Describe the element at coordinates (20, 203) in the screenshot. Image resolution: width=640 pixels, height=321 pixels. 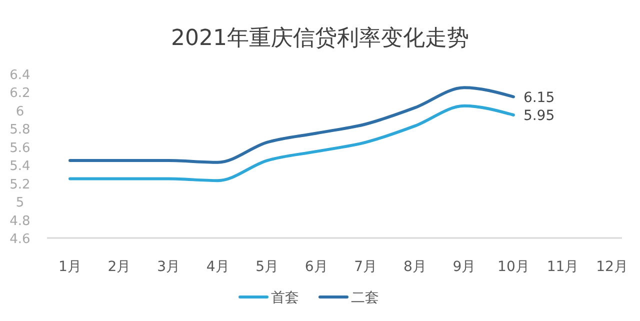
I see `y-tick-label: 5` at that location.